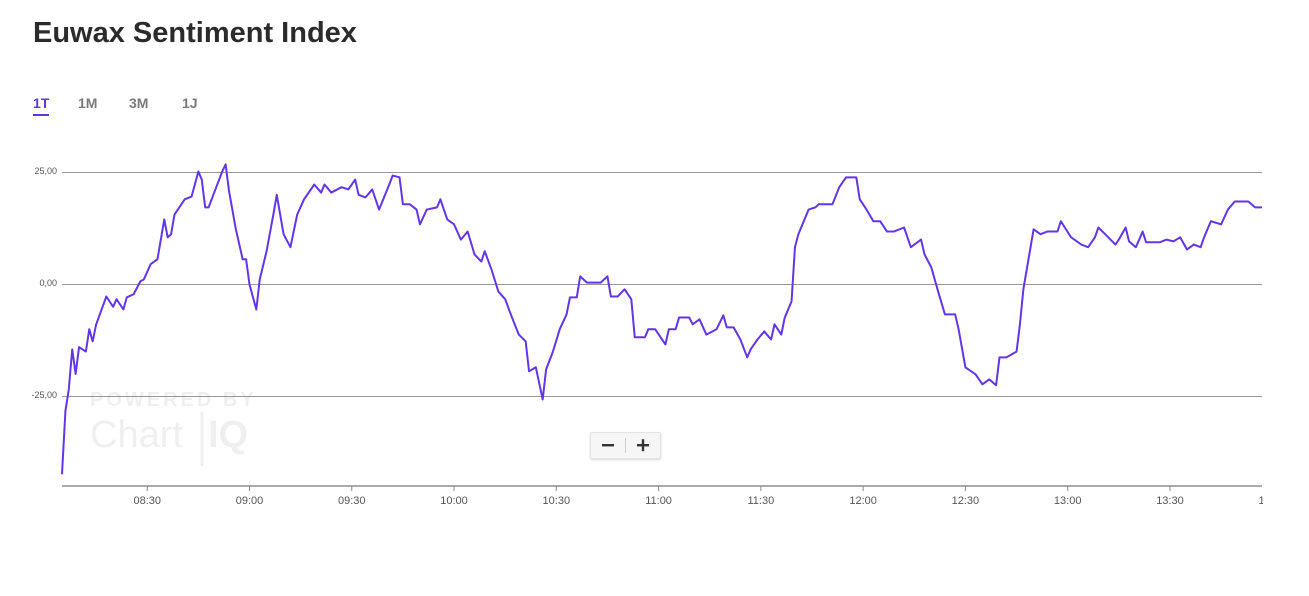 This screenshot has width=1309, height=596. What do you see at coordinates (966, 501) in the screenshot?
I see `x-tick-label: 12:30` at bounding box center [966, 501].